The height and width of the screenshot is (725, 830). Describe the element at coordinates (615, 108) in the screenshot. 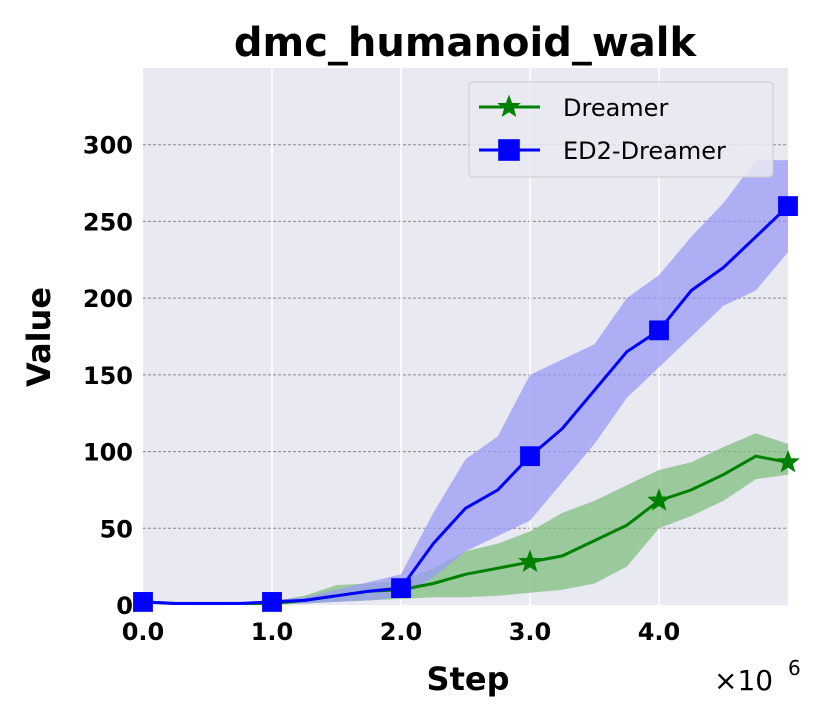

I see `legend-label-dreamer: Dreamer` at that location.